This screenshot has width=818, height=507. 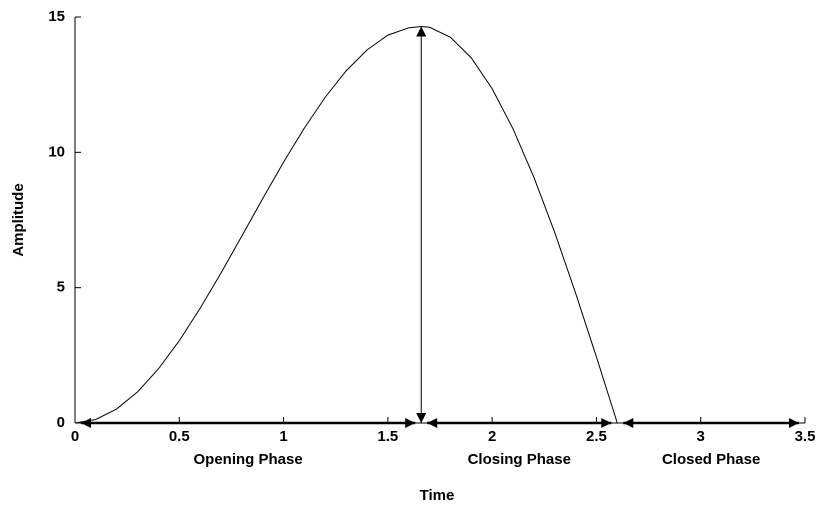 I want to click on x-tick-label: 2, so click(x=492, y=436).